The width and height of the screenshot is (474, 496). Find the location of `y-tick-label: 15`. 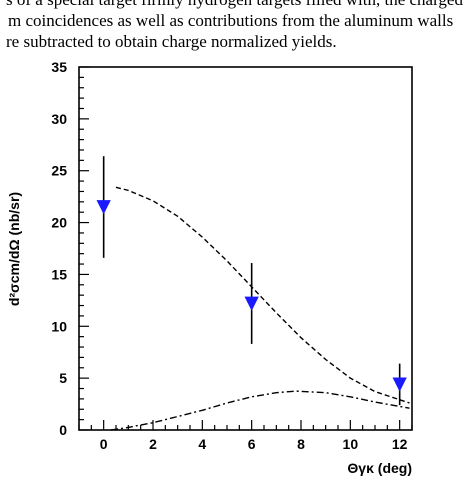

y-tick-label: 15 is located at coordinates (59, 274).